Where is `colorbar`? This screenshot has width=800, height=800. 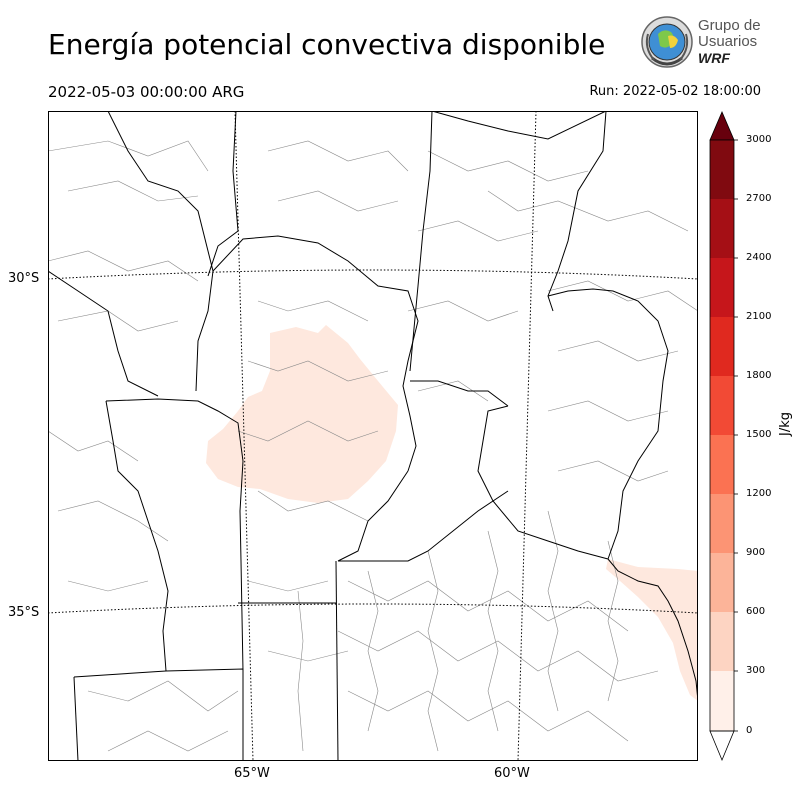 colorbar is located at coordinates (723, 436).